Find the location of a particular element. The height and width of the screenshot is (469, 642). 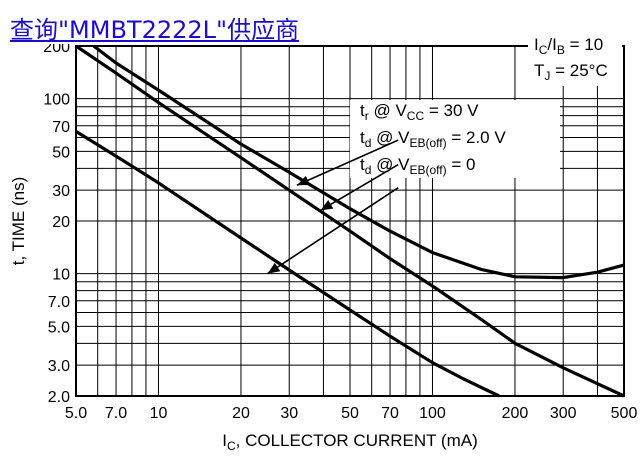

series-label-3: td @ VEB(off) = 0 is located at coordinates (417, 166).